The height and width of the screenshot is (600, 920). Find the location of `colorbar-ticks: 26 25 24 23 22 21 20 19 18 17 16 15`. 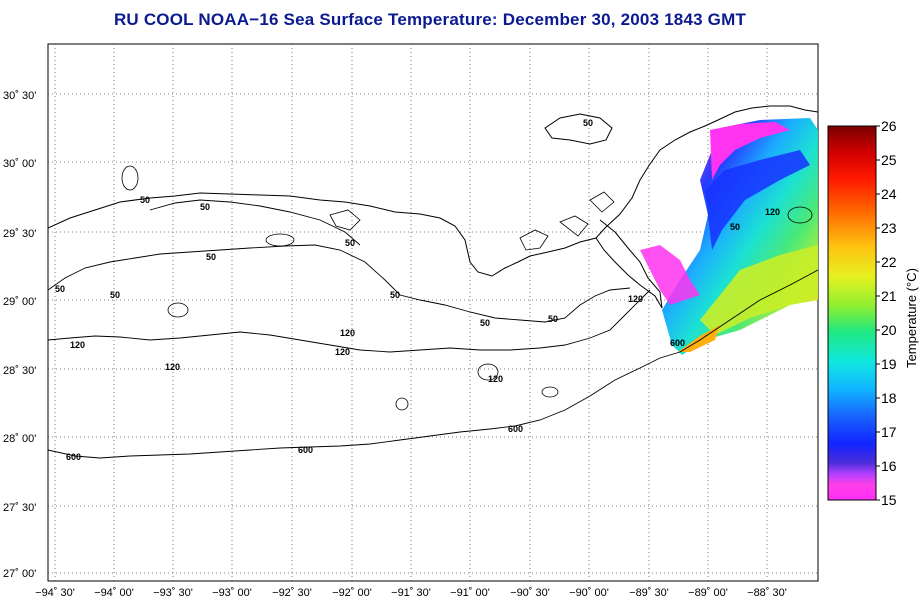

colorbar-ticks: 26 25 24 23 22 21 20 19 18 17 16 15 is located at coordinates (886, 313).